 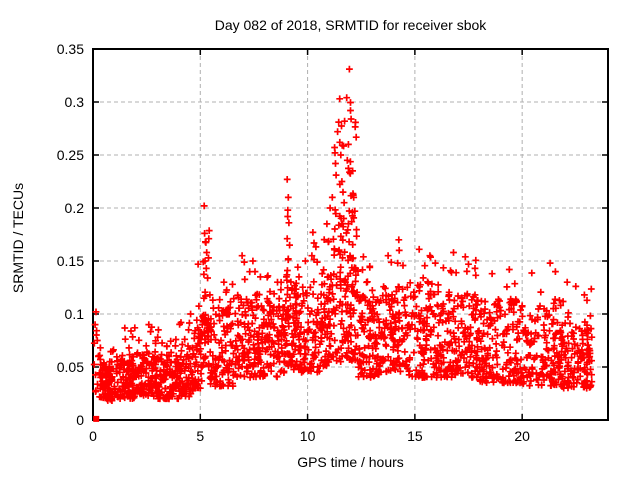 What do you see at coordinates (350, 462) in the screenshot?
I see `x-axis-label: GPS time / hours` at bounding box center [350, 462].